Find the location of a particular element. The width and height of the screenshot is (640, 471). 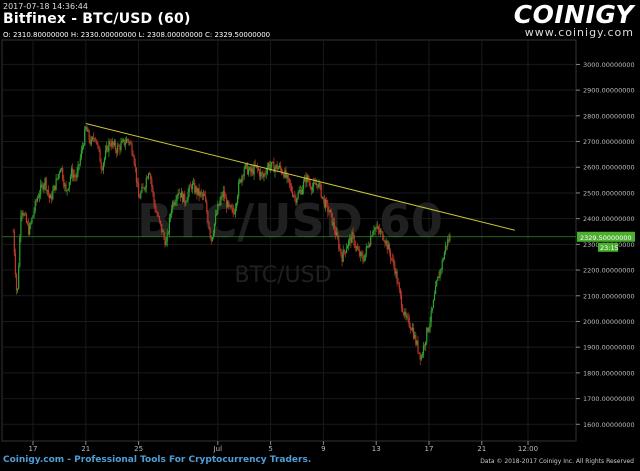

x-tick-label: 5 is located at coordinates (270, 449).